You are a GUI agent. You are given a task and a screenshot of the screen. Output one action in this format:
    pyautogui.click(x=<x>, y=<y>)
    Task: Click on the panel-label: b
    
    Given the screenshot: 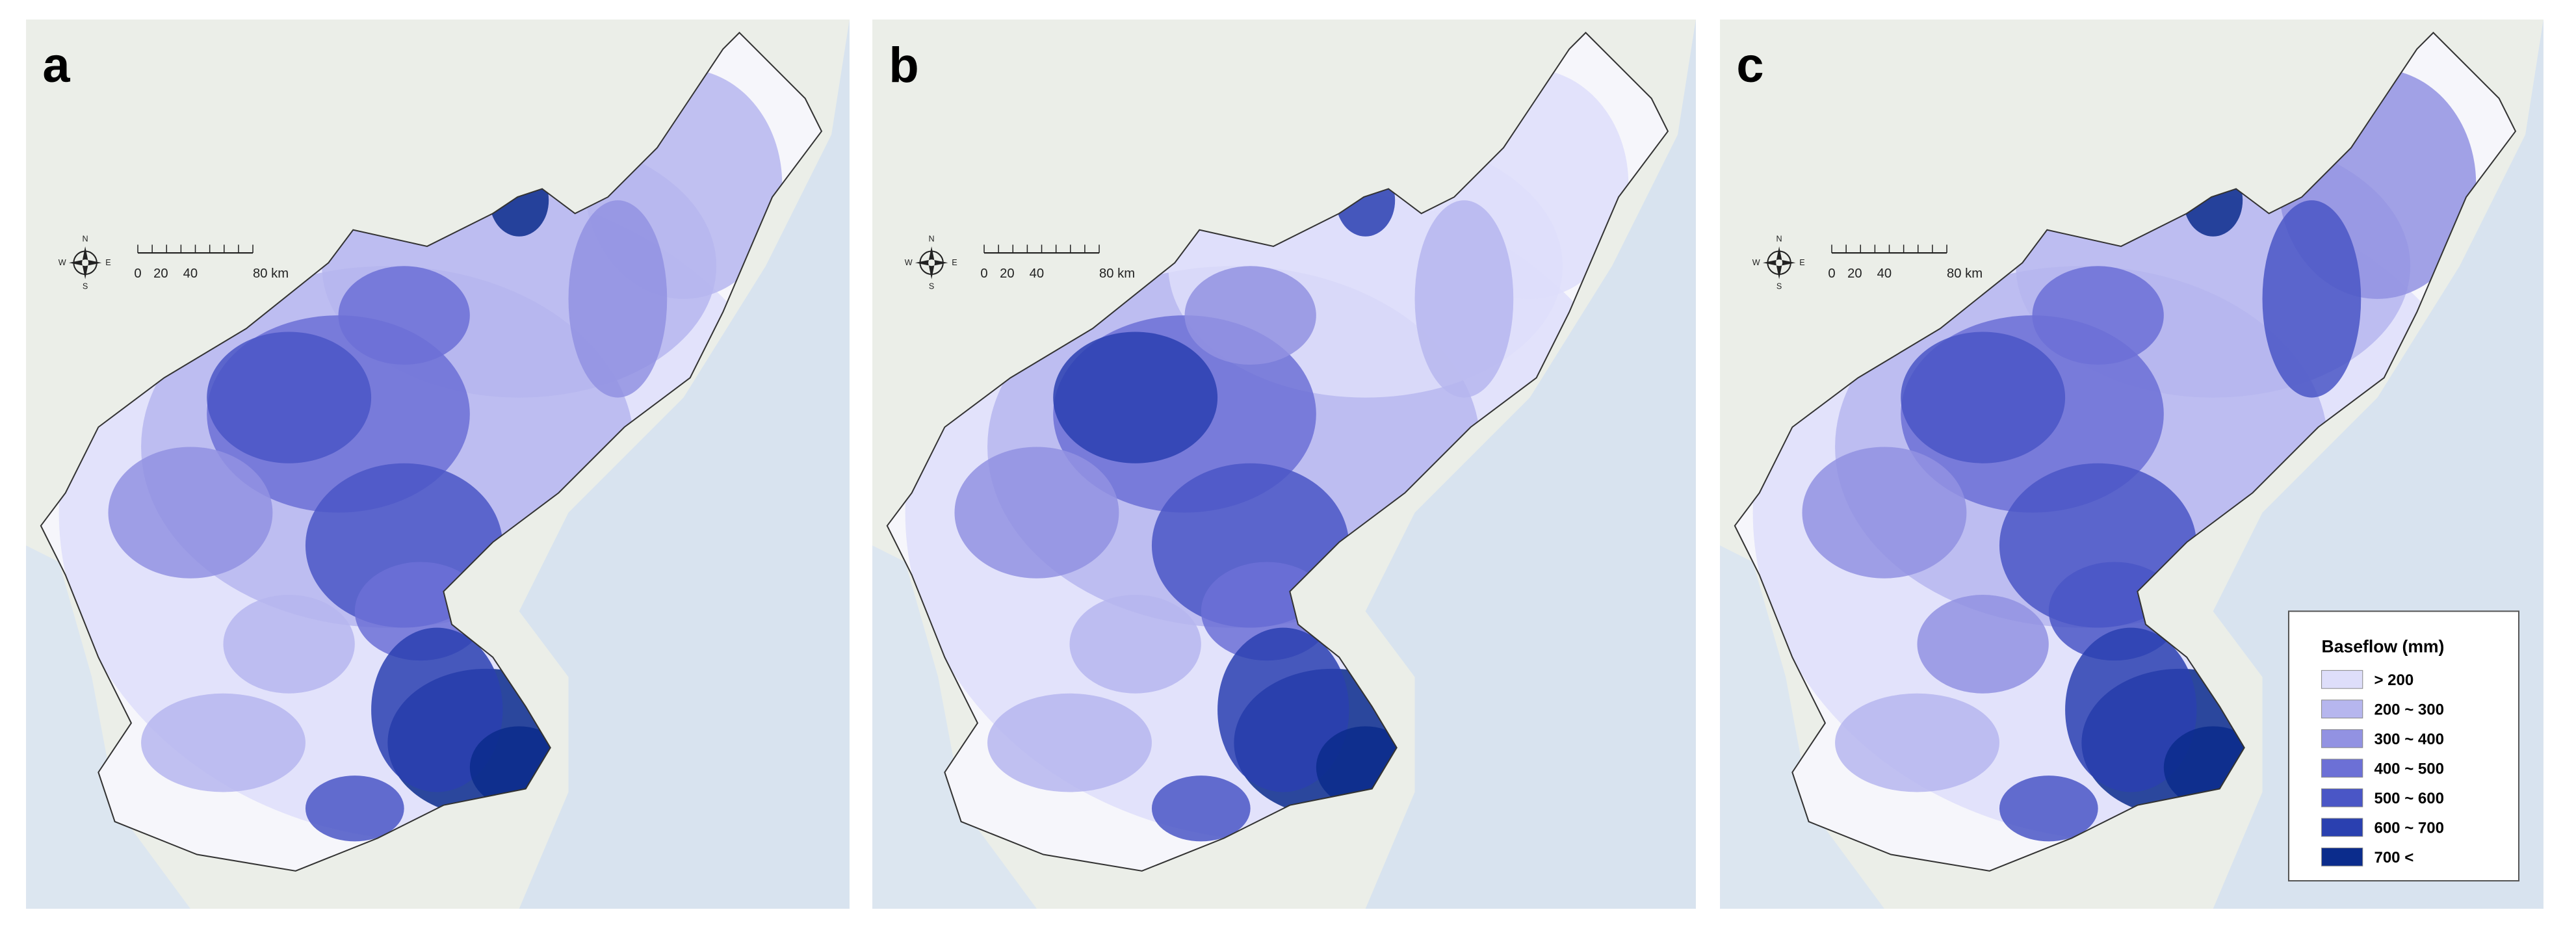 What is the action you would take?
    pyautogui.click(x=903, y=65)
    